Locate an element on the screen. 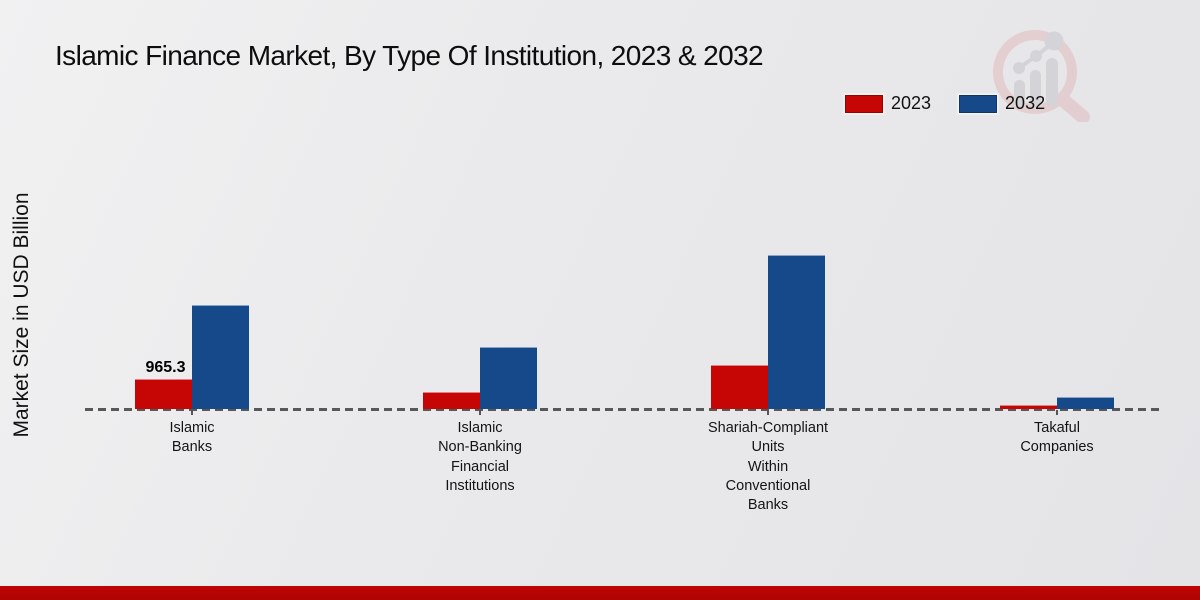  bar-2023-islamic-non-banking-financial-institutions is located at coordinates (451, 400).